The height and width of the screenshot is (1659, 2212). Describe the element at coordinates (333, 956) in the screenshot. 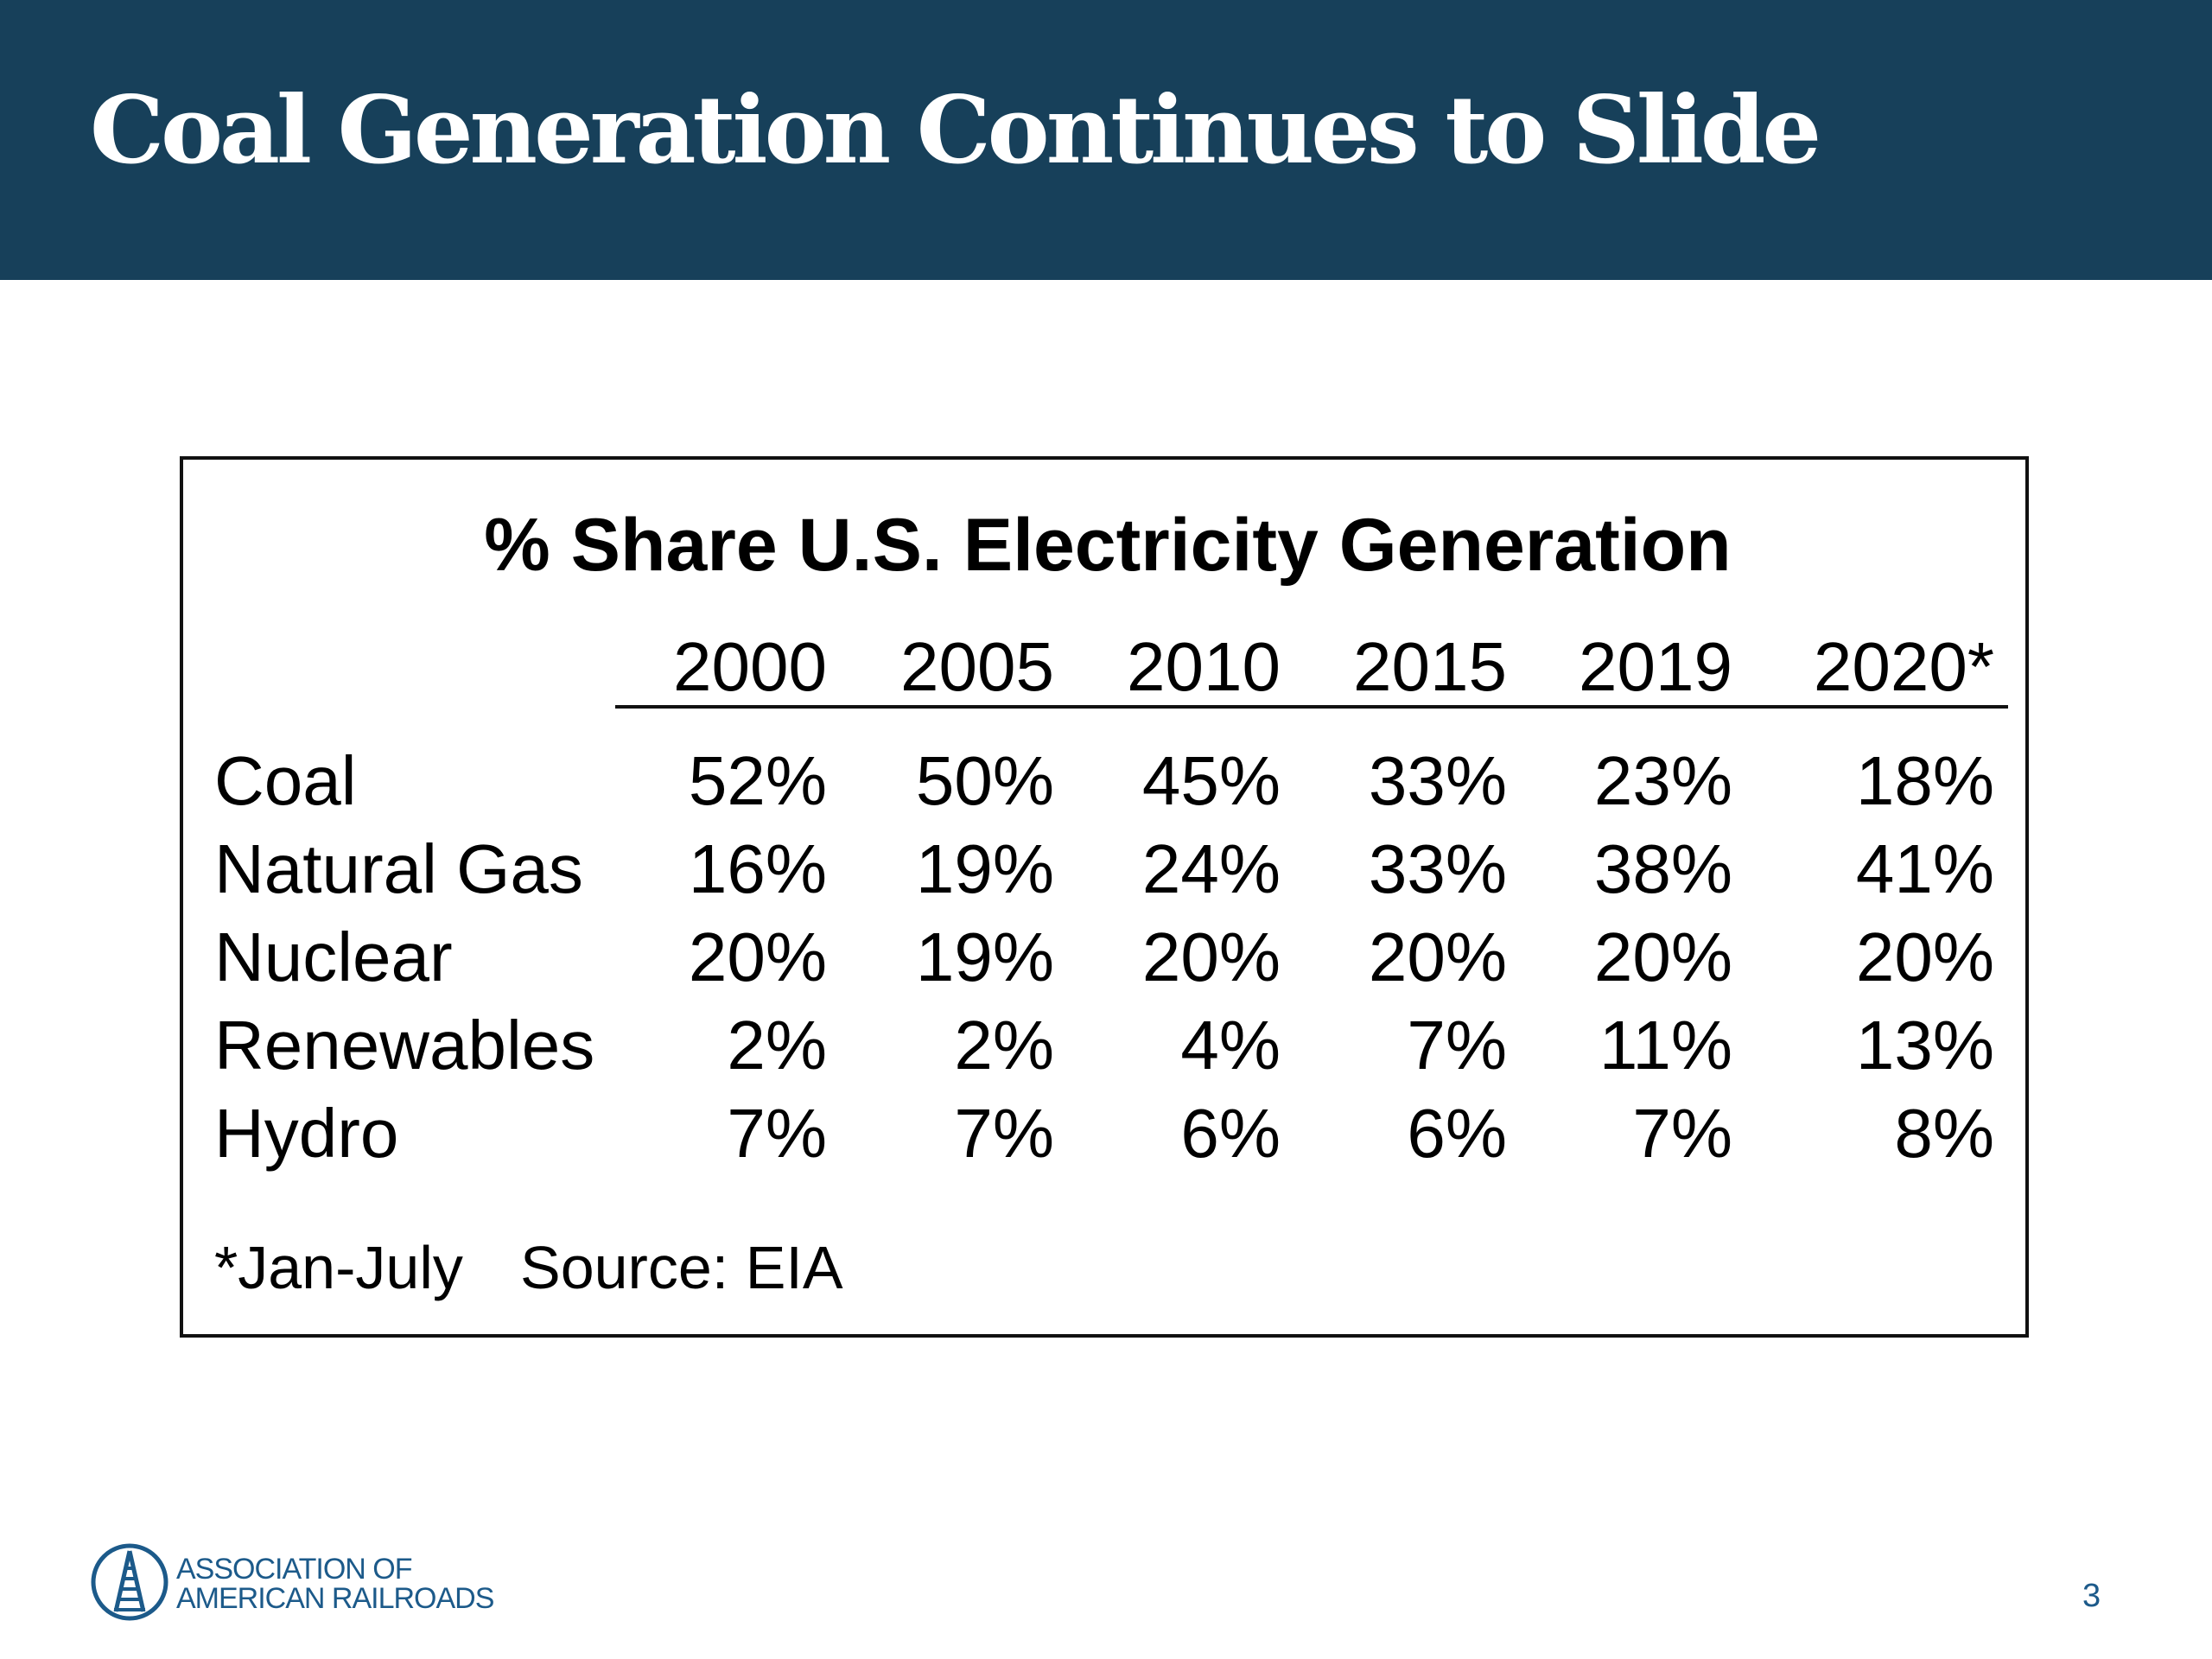

I see `row-label: Nuclear` at that location.